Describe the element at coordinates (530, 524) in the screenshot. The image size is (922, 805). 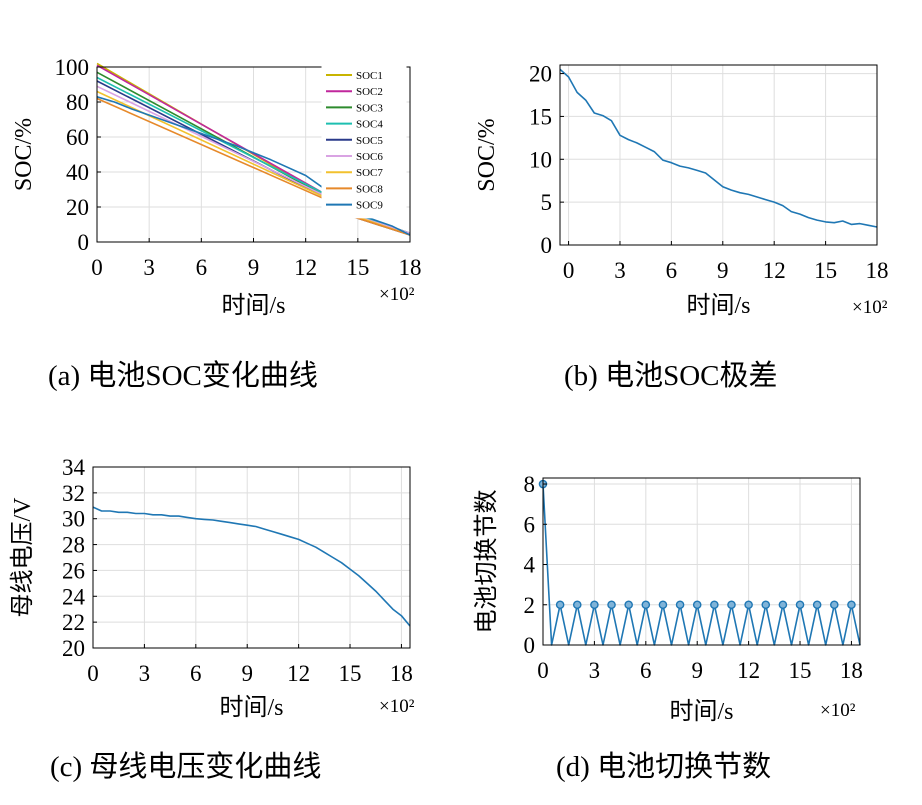
I see `y-tick-label: 6` at that location.